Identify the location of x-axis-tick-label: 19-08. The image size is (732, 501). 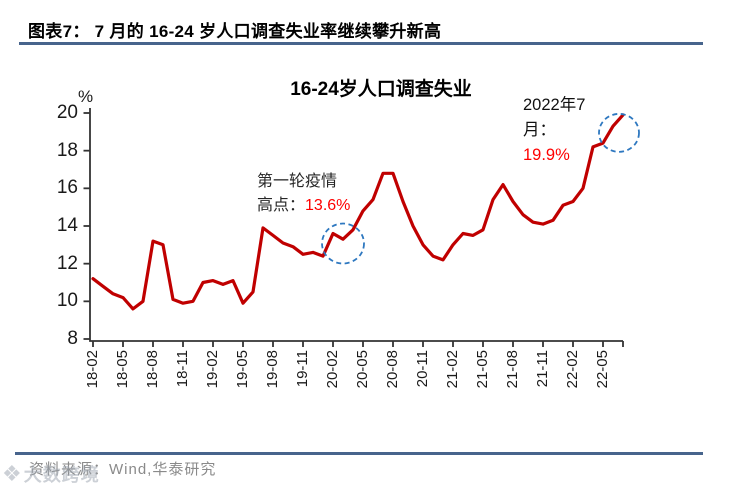
(272, 369).